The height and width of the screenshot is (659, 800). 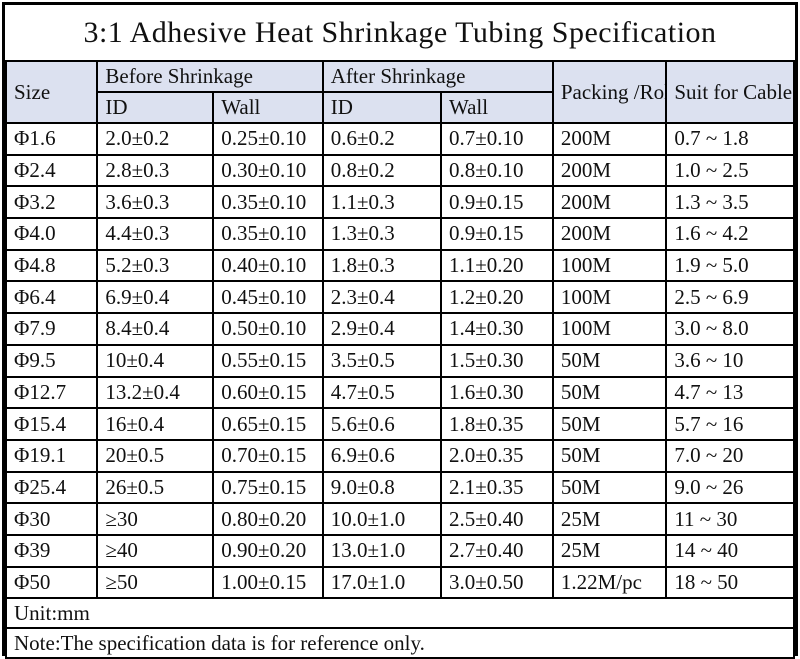 I want to click on header-before-shrinkage: Before Shrinkage, so click(x=210, y=76).